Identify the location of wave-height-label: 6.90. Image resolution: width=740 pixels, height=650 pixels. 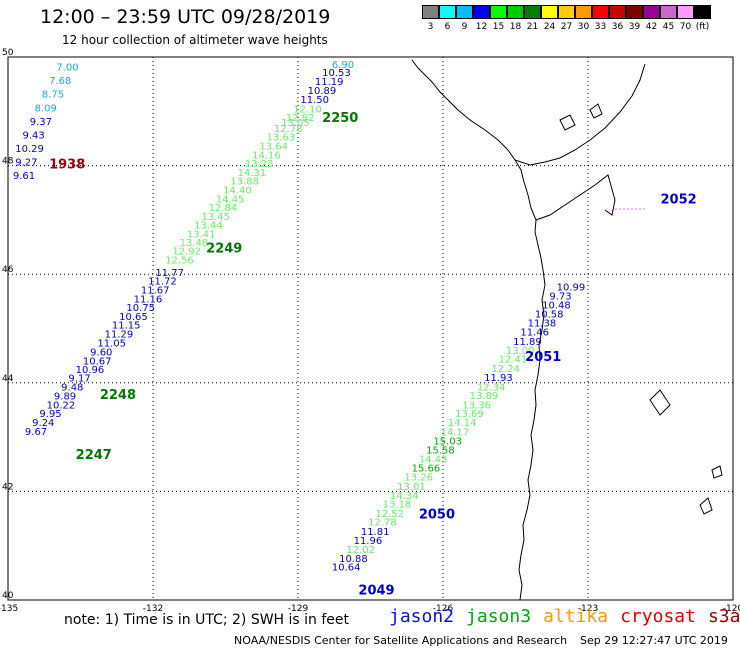
(343, 65).